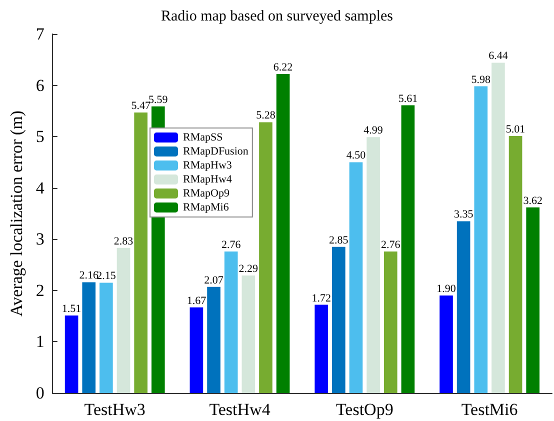  What do you see at coordinates (365, 409) in the screenshot?
I see `x-tick-label: TestOp9` at bounding box center [365, 409].